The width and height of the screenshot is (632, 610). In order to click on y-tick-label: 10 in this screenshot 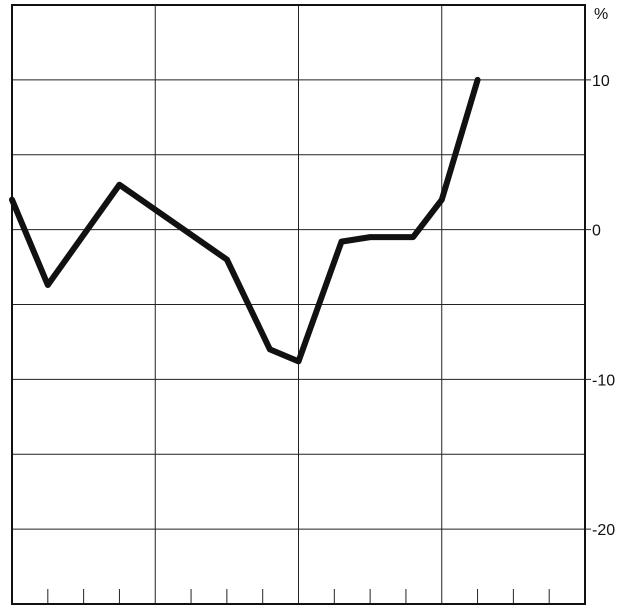, I will do `click(601, 81)`.